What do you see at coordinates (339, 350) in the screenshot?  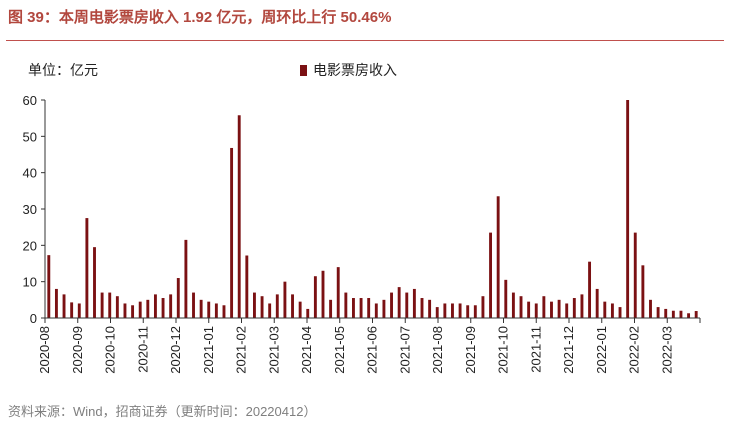 I see `x-tick-label: 2021-05` at bounding box center [339, 350].